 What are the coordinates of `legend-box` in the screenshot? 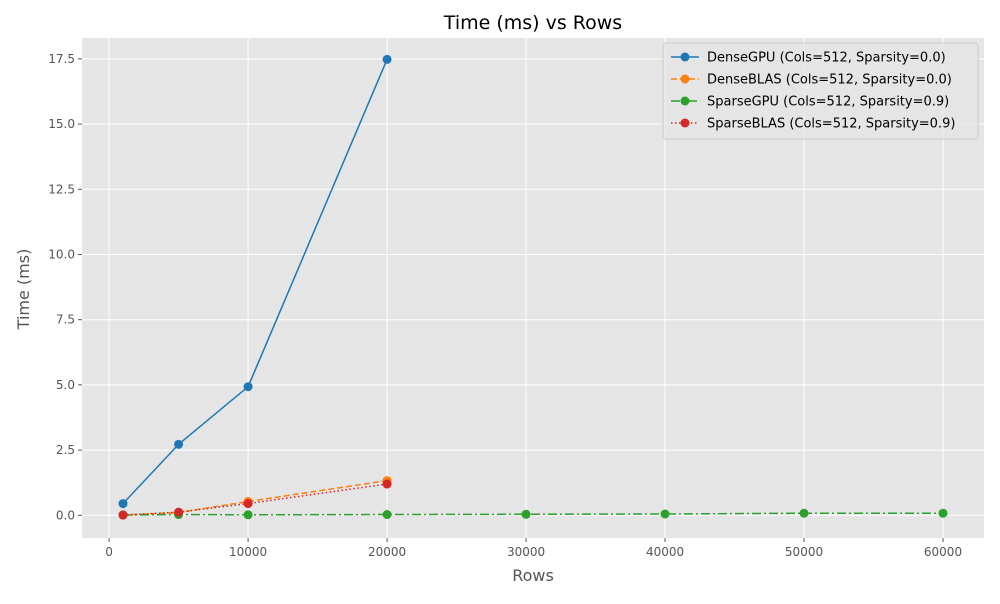 It's located at (820, 91).